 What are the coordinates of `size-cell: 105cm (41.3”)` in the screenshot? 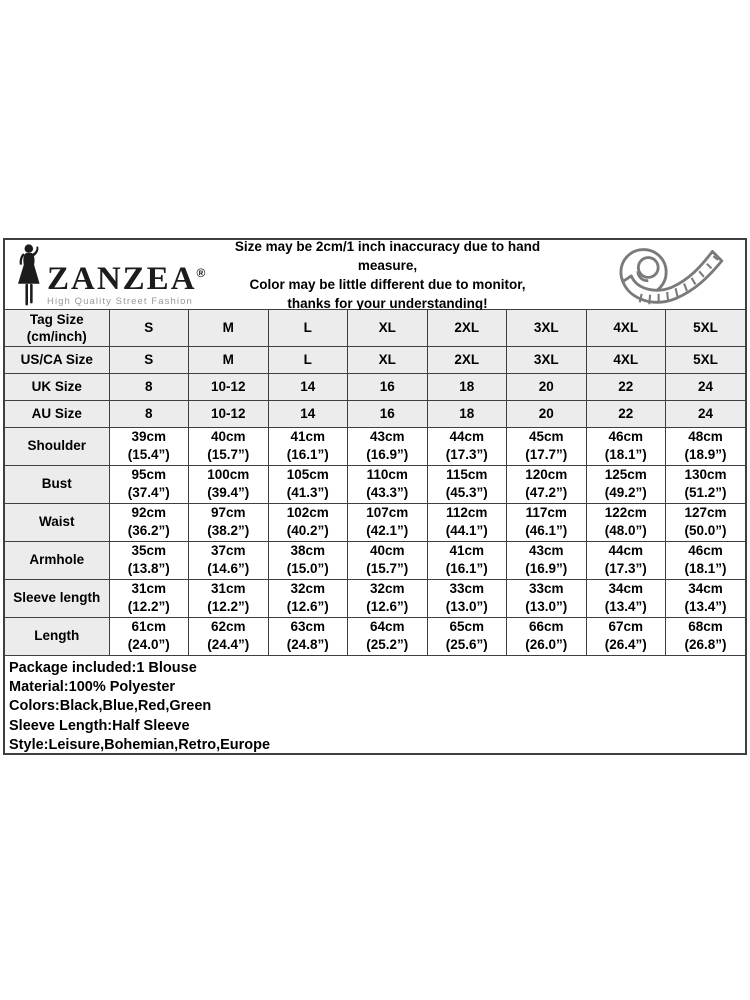 It's located at (307, 484).